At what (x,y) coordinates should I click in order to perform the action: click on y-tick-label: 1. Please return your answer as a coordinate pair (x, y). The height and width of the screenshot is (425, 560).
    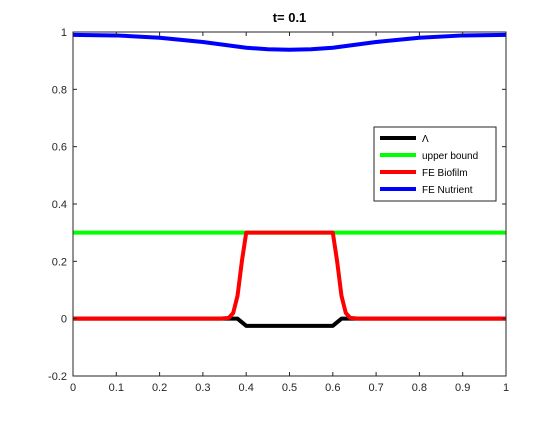
    Looking at the image, I should click on (64, 33).